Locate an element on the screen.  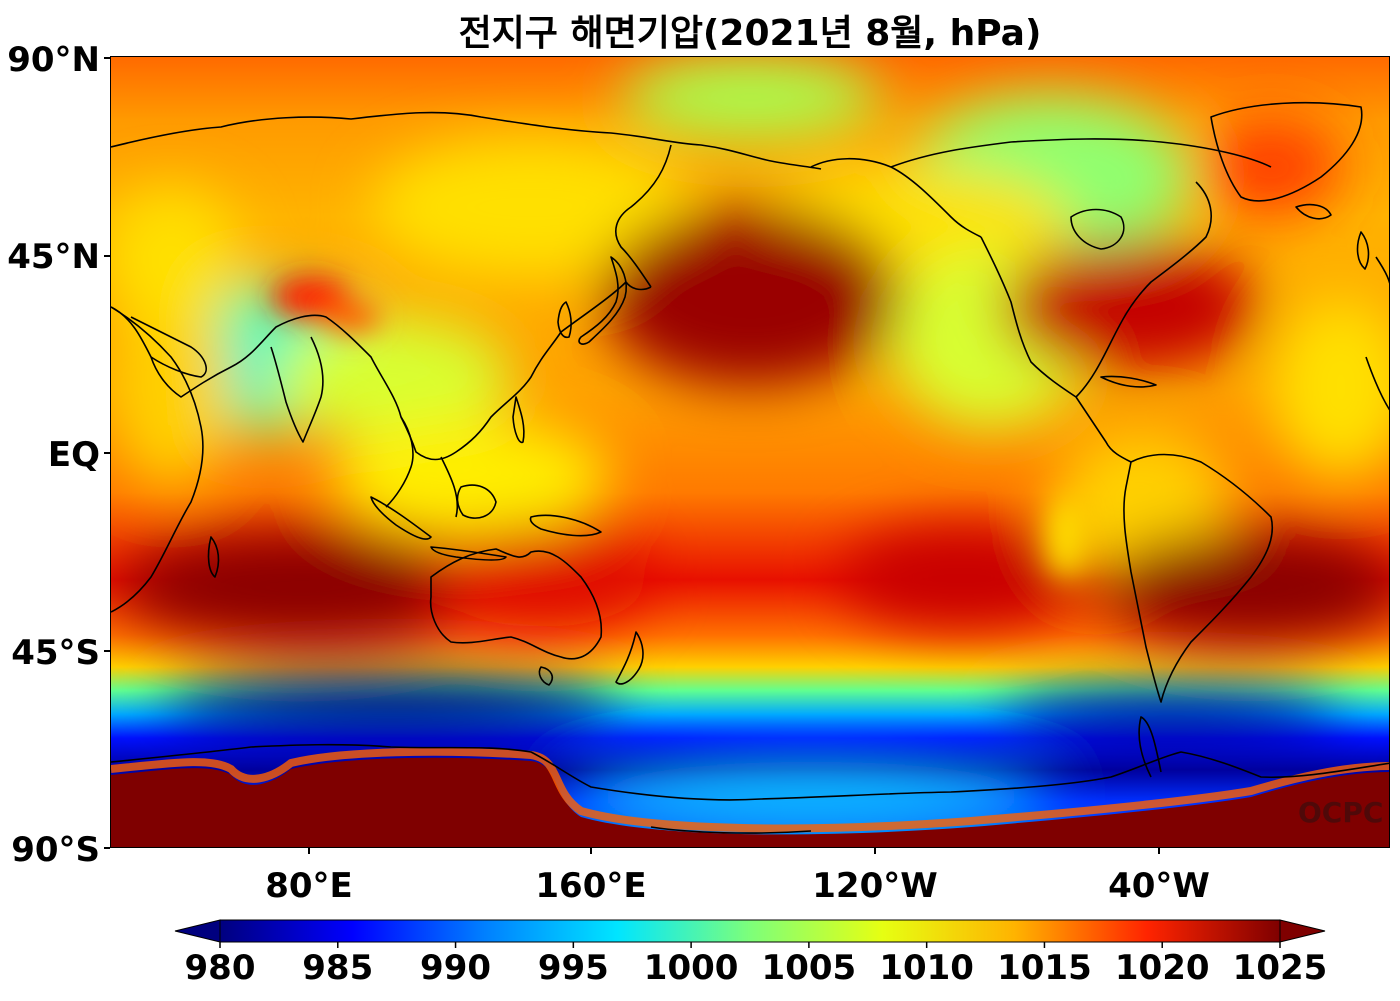
coast-arabia is located at coordinates (168, 347).